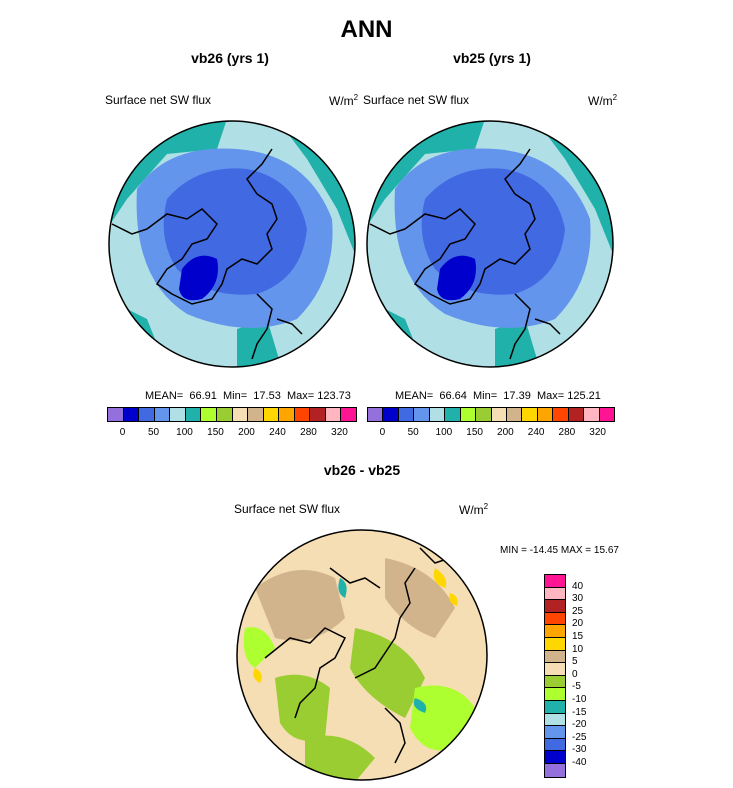  I want to click on diff-colorbar, so click(555, 676).